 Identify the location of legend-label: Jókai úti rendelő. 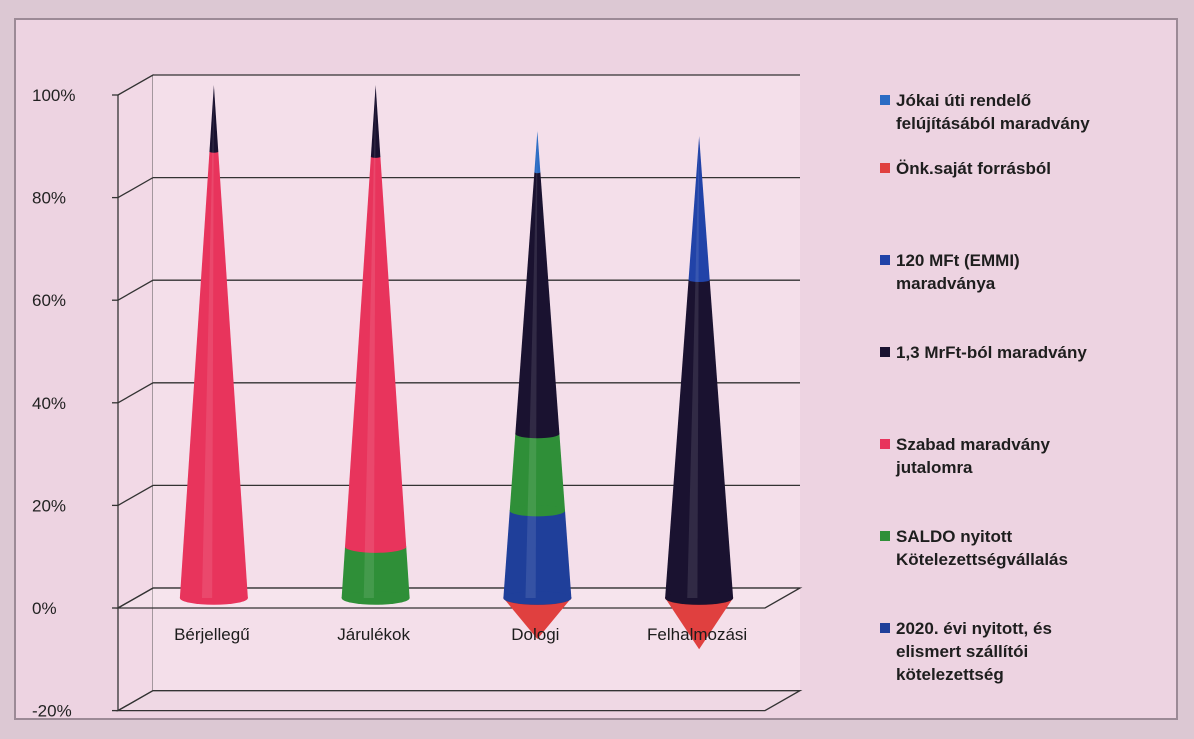
(963, 100).